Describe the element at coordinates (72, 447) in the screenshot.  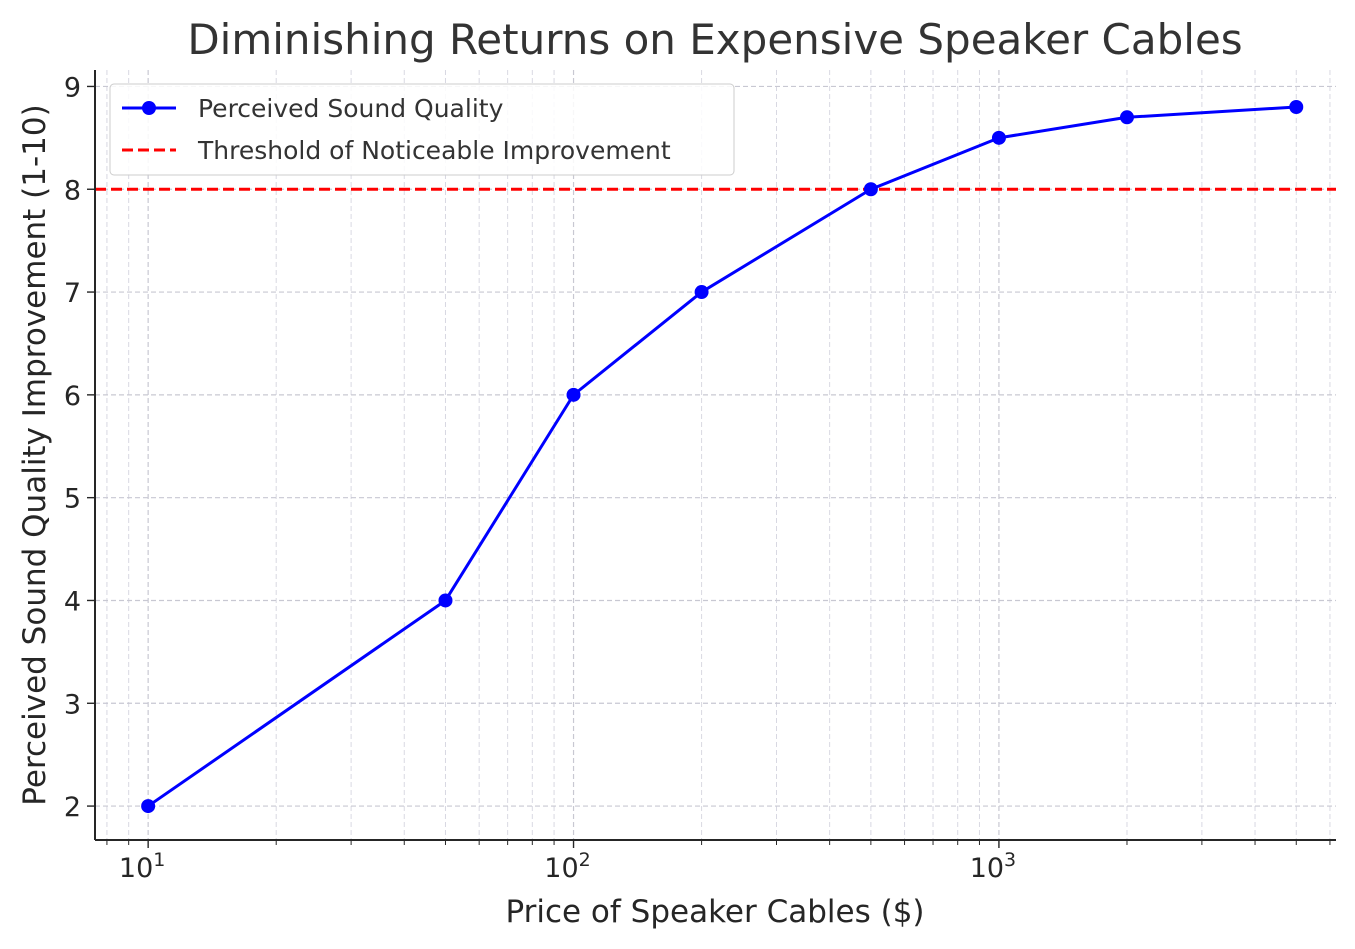
I see `y-tick-labels: 2 3 4 5 6 7 8 9` at that location.